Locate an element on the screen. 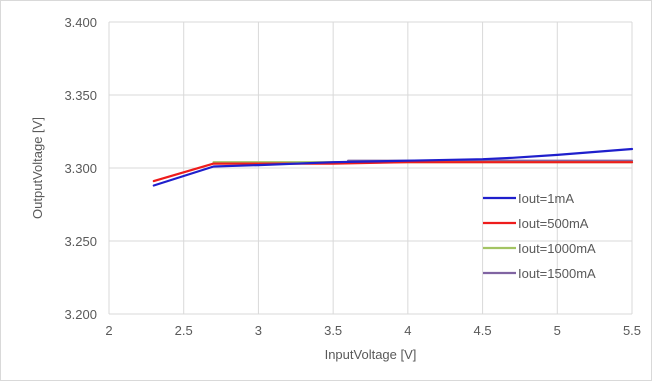 The width and height of the screenshot is (652, 382). x-tick-label: 2.5 is located at coordinates (184, 330).